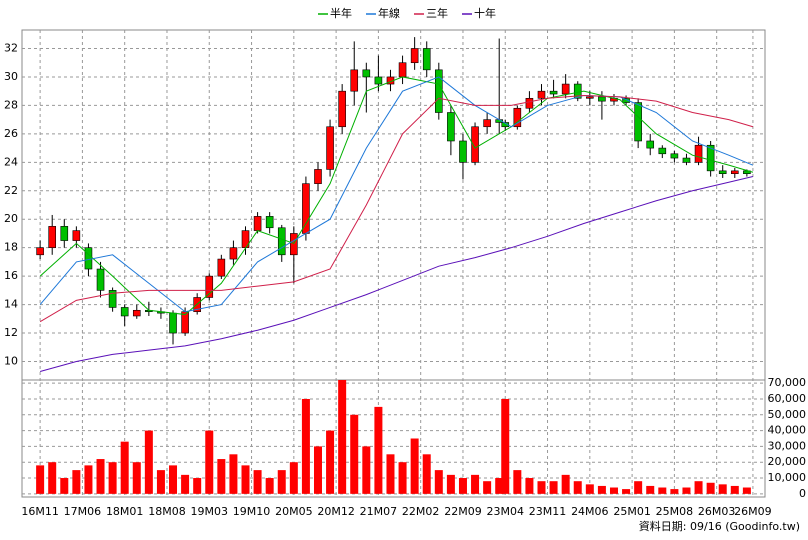 Image resolution: width=808 pixels, height=540 pixels. What do you see at coordinates (379, 511) in the screenshot?
I see `x-tick-label: 21M07` at bounding box center [379, 511].